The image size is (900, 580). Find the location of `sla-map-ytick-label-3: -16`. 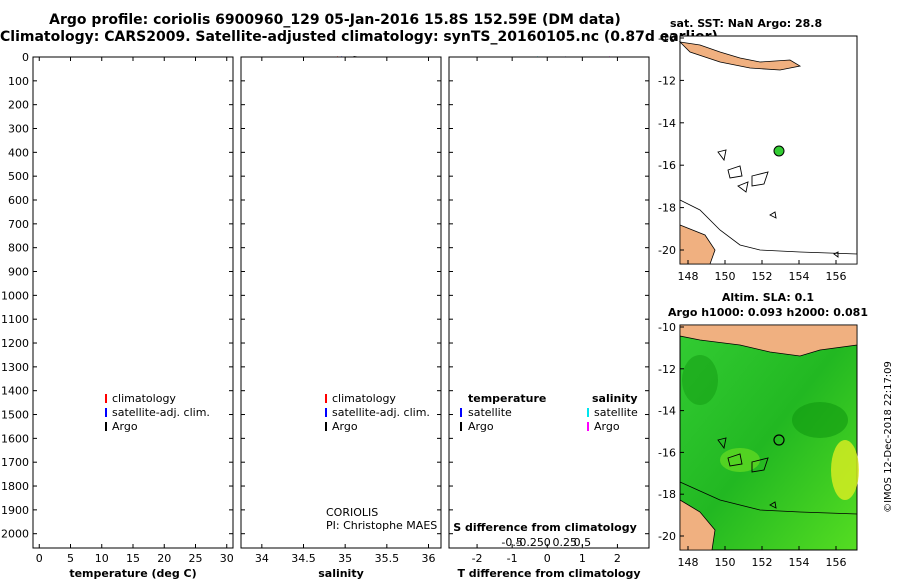

sla-map-ytick-label-3: -16 is located at coordinates (667, 452).